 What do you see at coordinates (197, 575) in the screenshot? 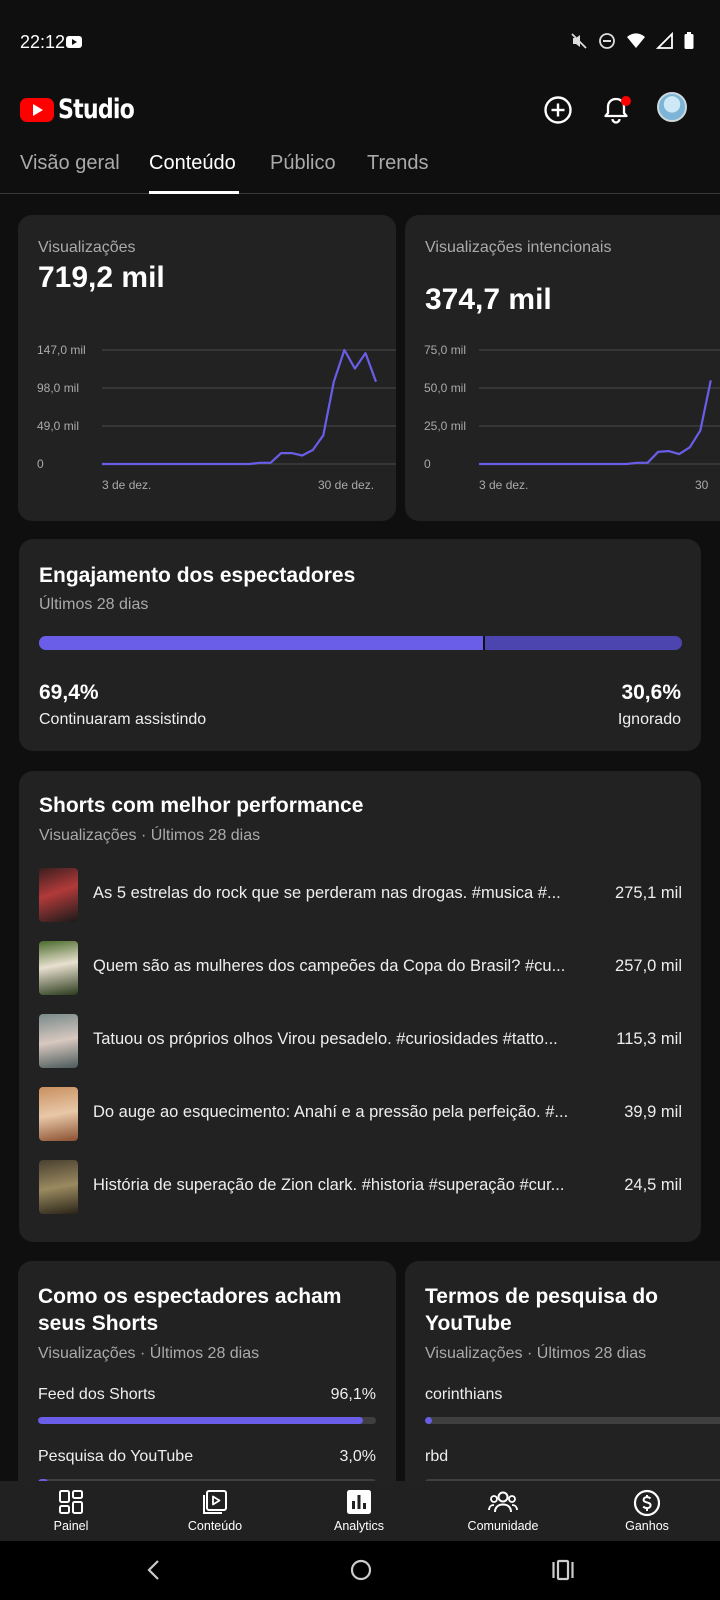
I see `engagement-title: Engajamento dos espectadores` at bounding box center [197, 575].